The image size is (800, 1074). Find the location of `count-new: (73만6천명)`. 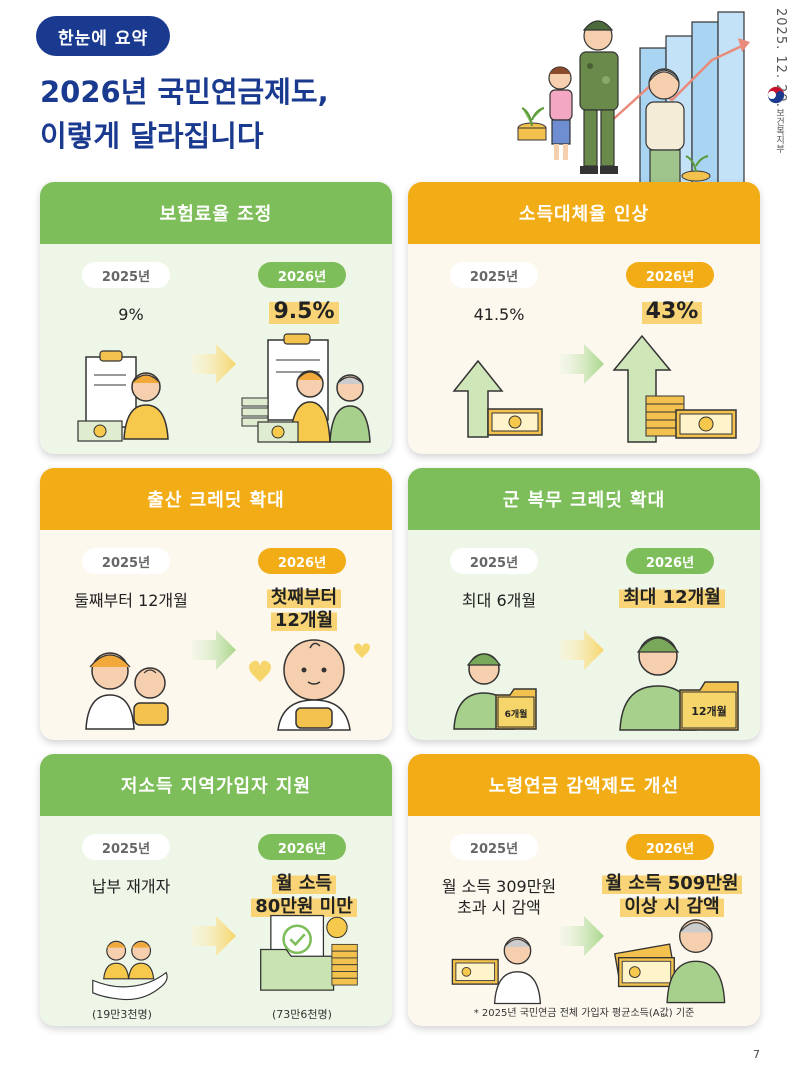

count-new: (73만6천명) is located at coordinates (302, 1014).